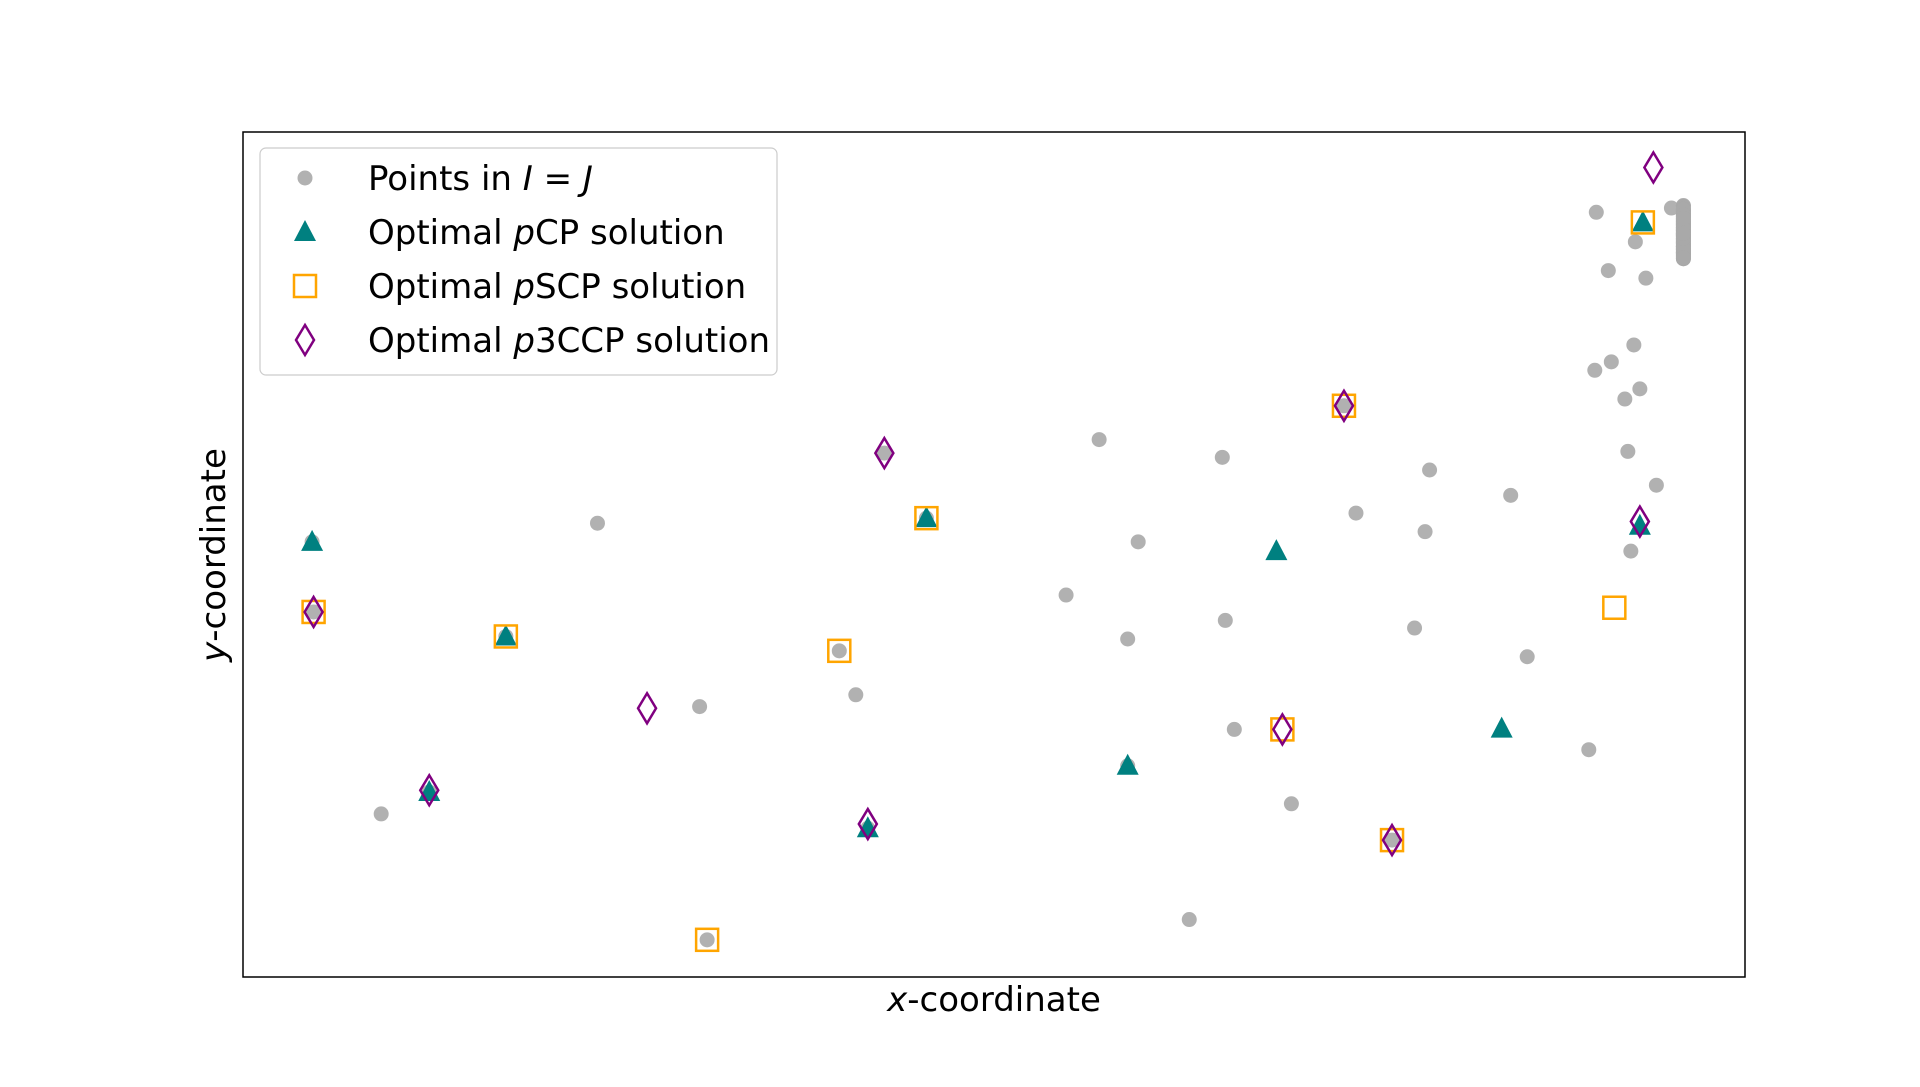 The width and height of the screenshot is (1920, 1087). Describe the element at coordinates (652, 341) in the screenshot. I see `legend-label-part: 3CCP solution` at that location.